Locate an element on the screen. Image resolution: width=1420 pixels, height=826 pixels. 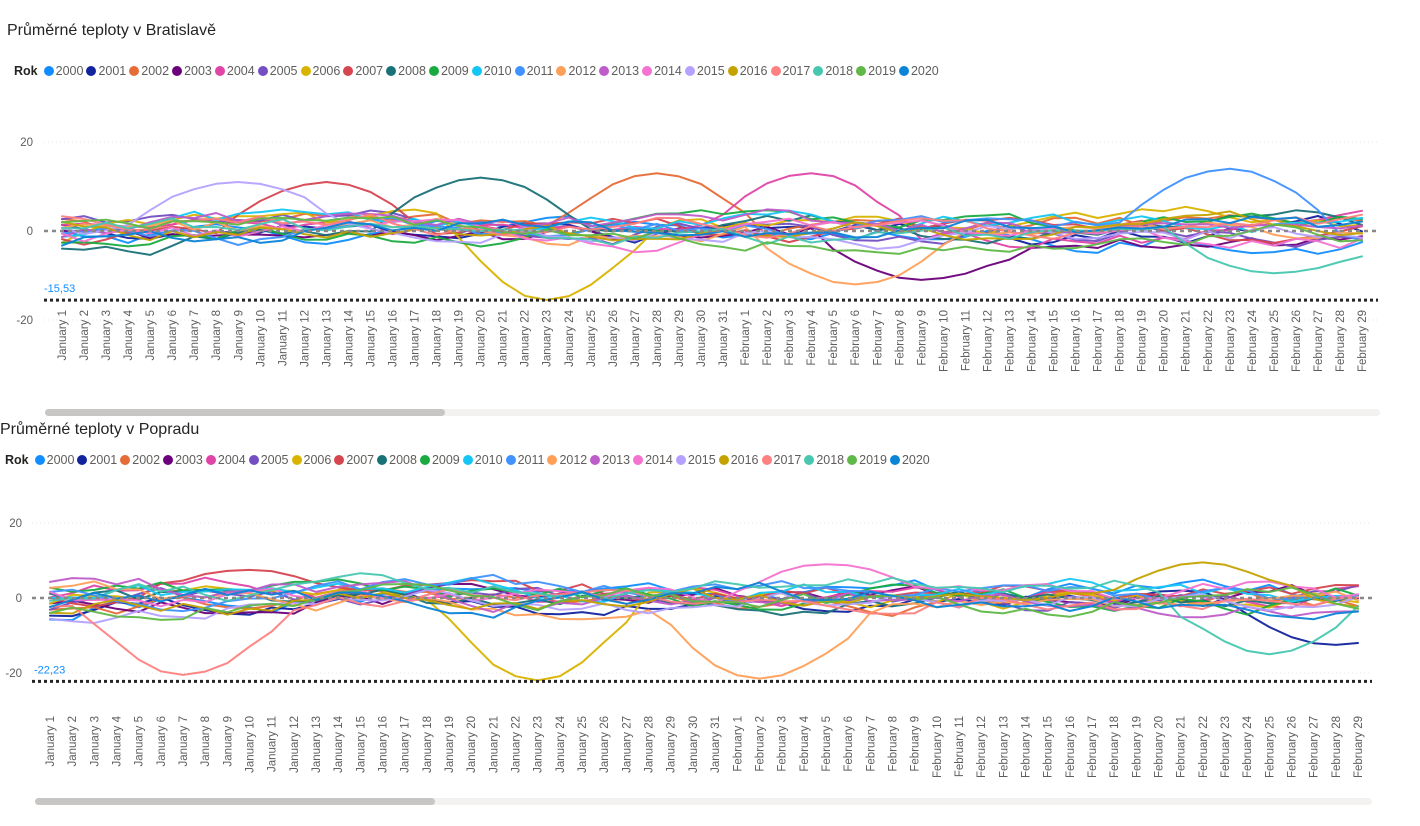
x-tick-label: January 24 is located at coordinates (561, 744).